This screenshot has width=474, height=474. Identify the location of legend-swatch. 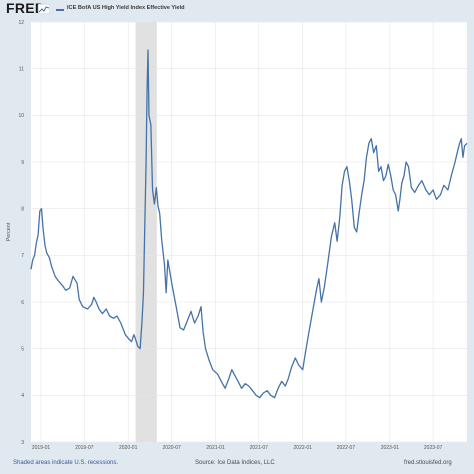
(60, 10).